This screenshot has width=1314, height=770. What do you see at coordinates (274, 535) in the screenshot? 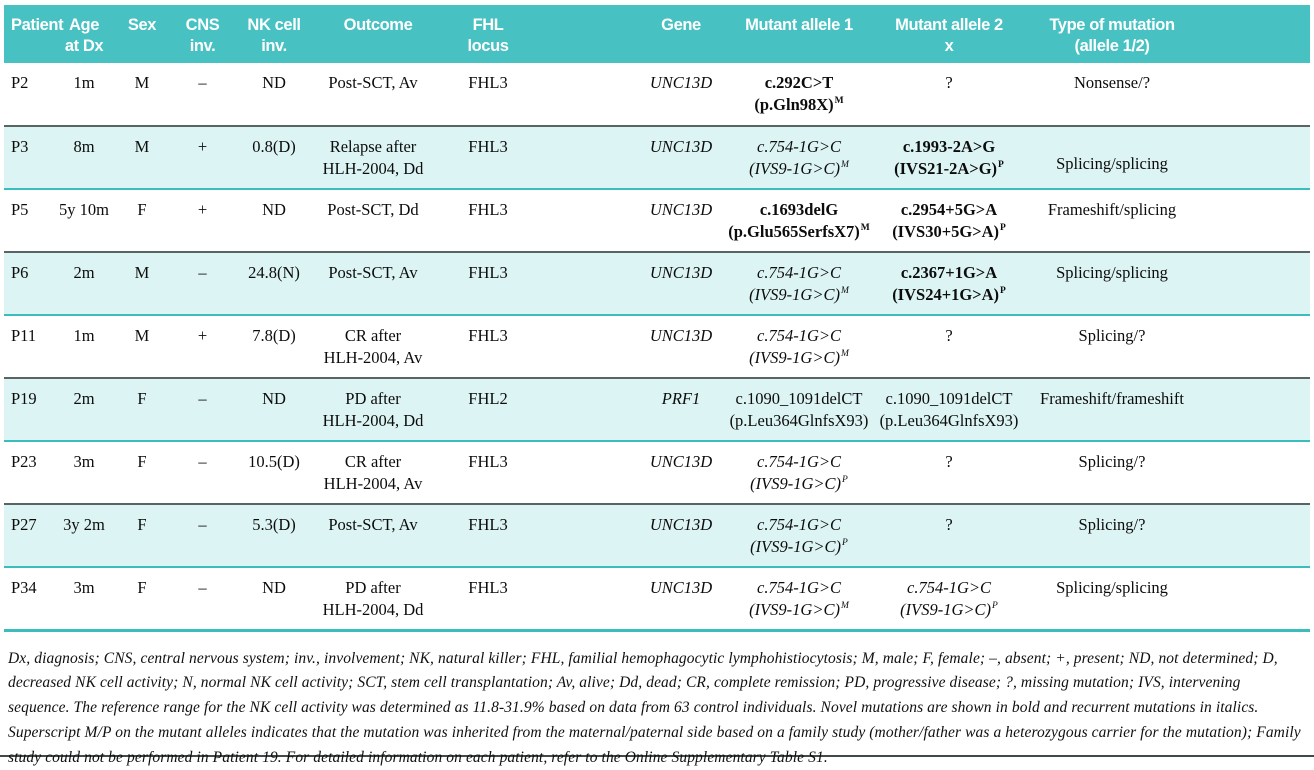
I see `nk-cell: 5.3(D)` at bounding box center [274, 535].